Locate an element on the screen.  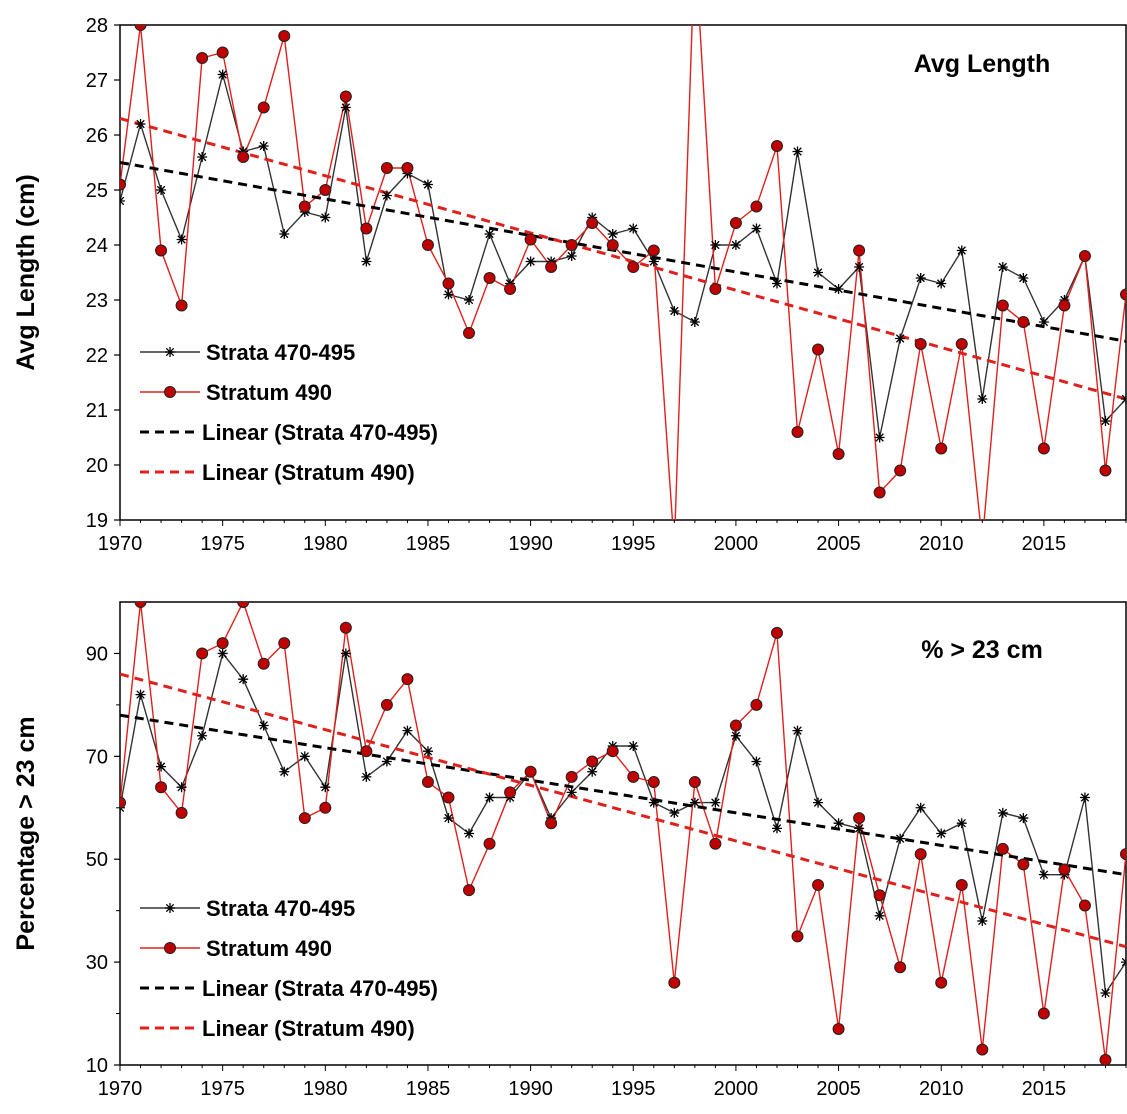
legend-label: Strata 470-495 is located at coordinates (280, 352).